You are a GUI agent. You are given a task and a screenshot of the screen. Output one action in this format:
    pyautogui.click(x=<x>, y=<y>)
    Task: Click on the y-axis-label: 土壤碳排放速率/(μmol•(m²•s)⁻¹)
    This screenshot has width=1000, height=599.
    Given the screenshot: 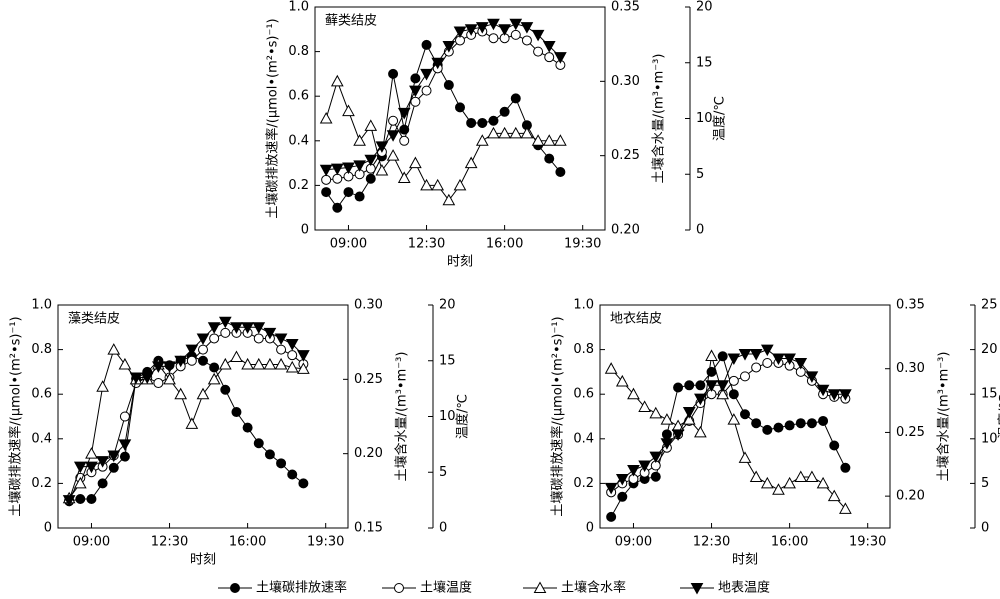 What is the action you would take?
    pyautogui.click(x=273, y=118)
    